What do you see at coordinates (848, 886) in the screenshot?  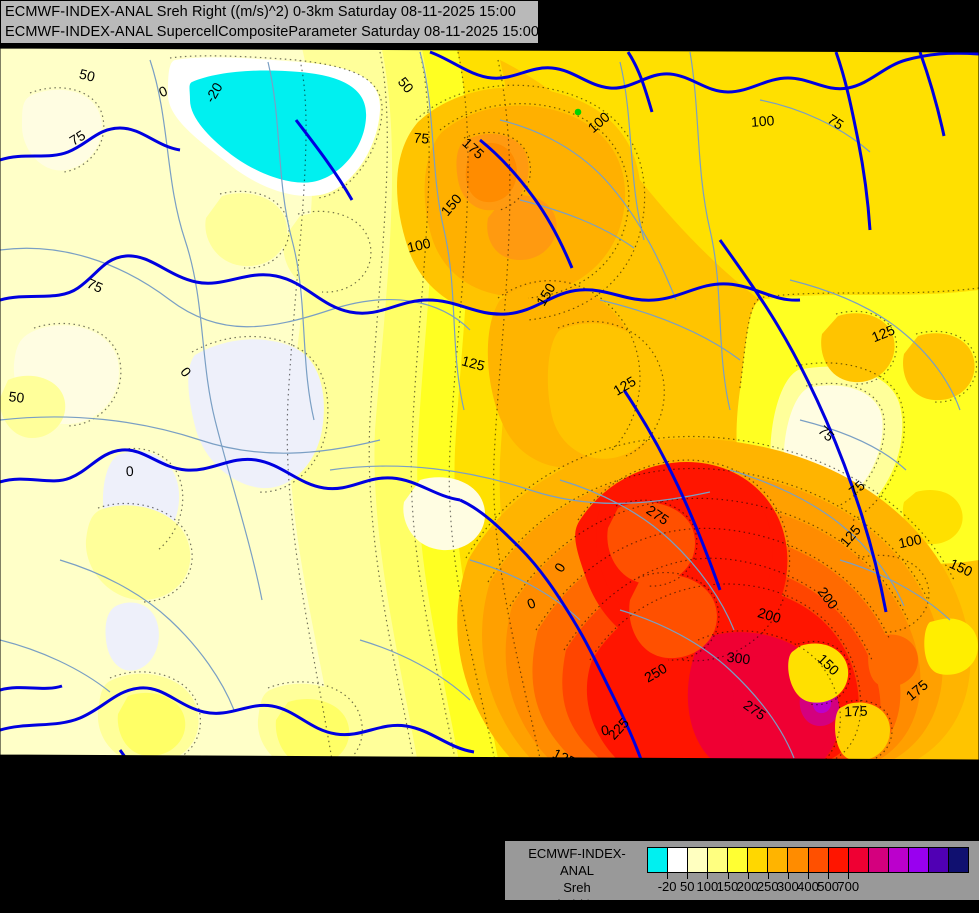 I see `colorbar-tick-label-9: 700` at bounding box center [848, 886].